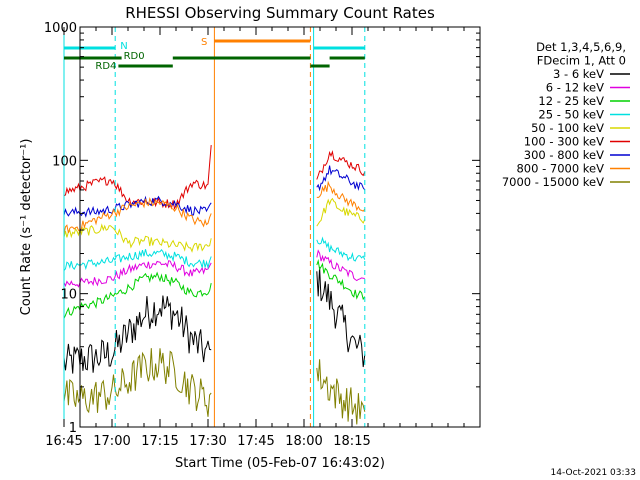 Image resolution: width=640 pixels, height=480 pixels. Describe the element at coordinates (564, 155) in the screenshot. I see `legend-entry-7: 300 - 800 keV` at that location.